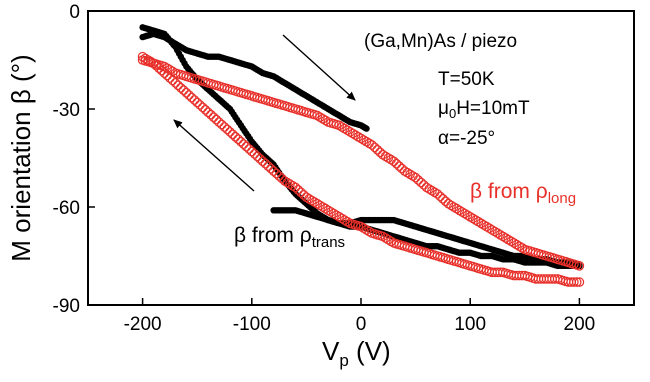  Describe the element at coordinates (273, 235) in the screenshot. I see `trans-label-main: β from ρ` at that location.